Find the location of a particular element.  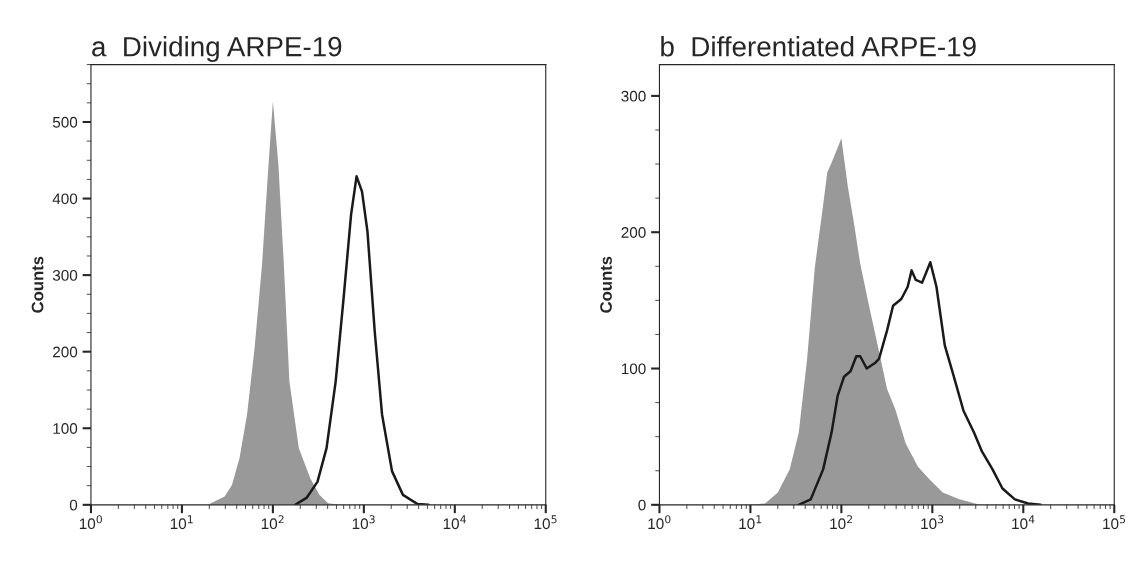

chart-title: a Dividing ARPE-19 is located at coordinates (217, 49).